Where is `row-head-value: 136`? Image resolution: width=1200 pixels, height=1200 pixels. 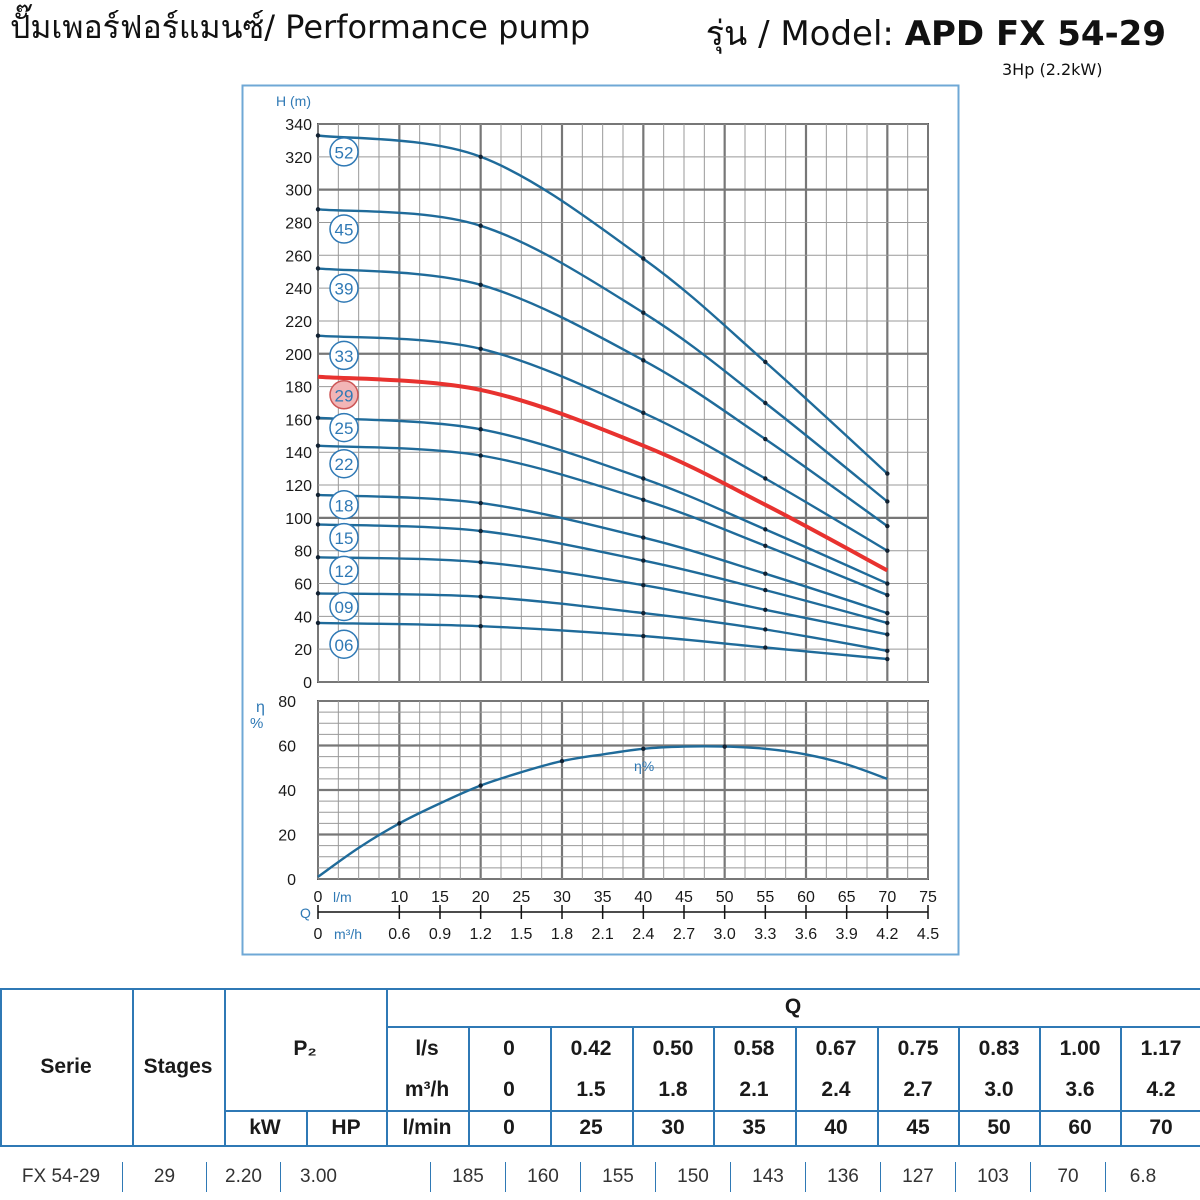
row-head-value: 136 is located at coordinates (842, 1177).